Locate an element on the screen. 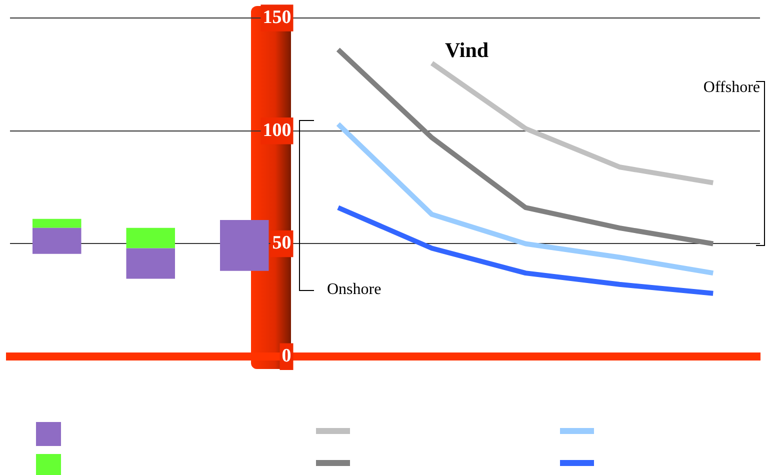  y-tick-label: 0 is located at coordinates (287, 356).